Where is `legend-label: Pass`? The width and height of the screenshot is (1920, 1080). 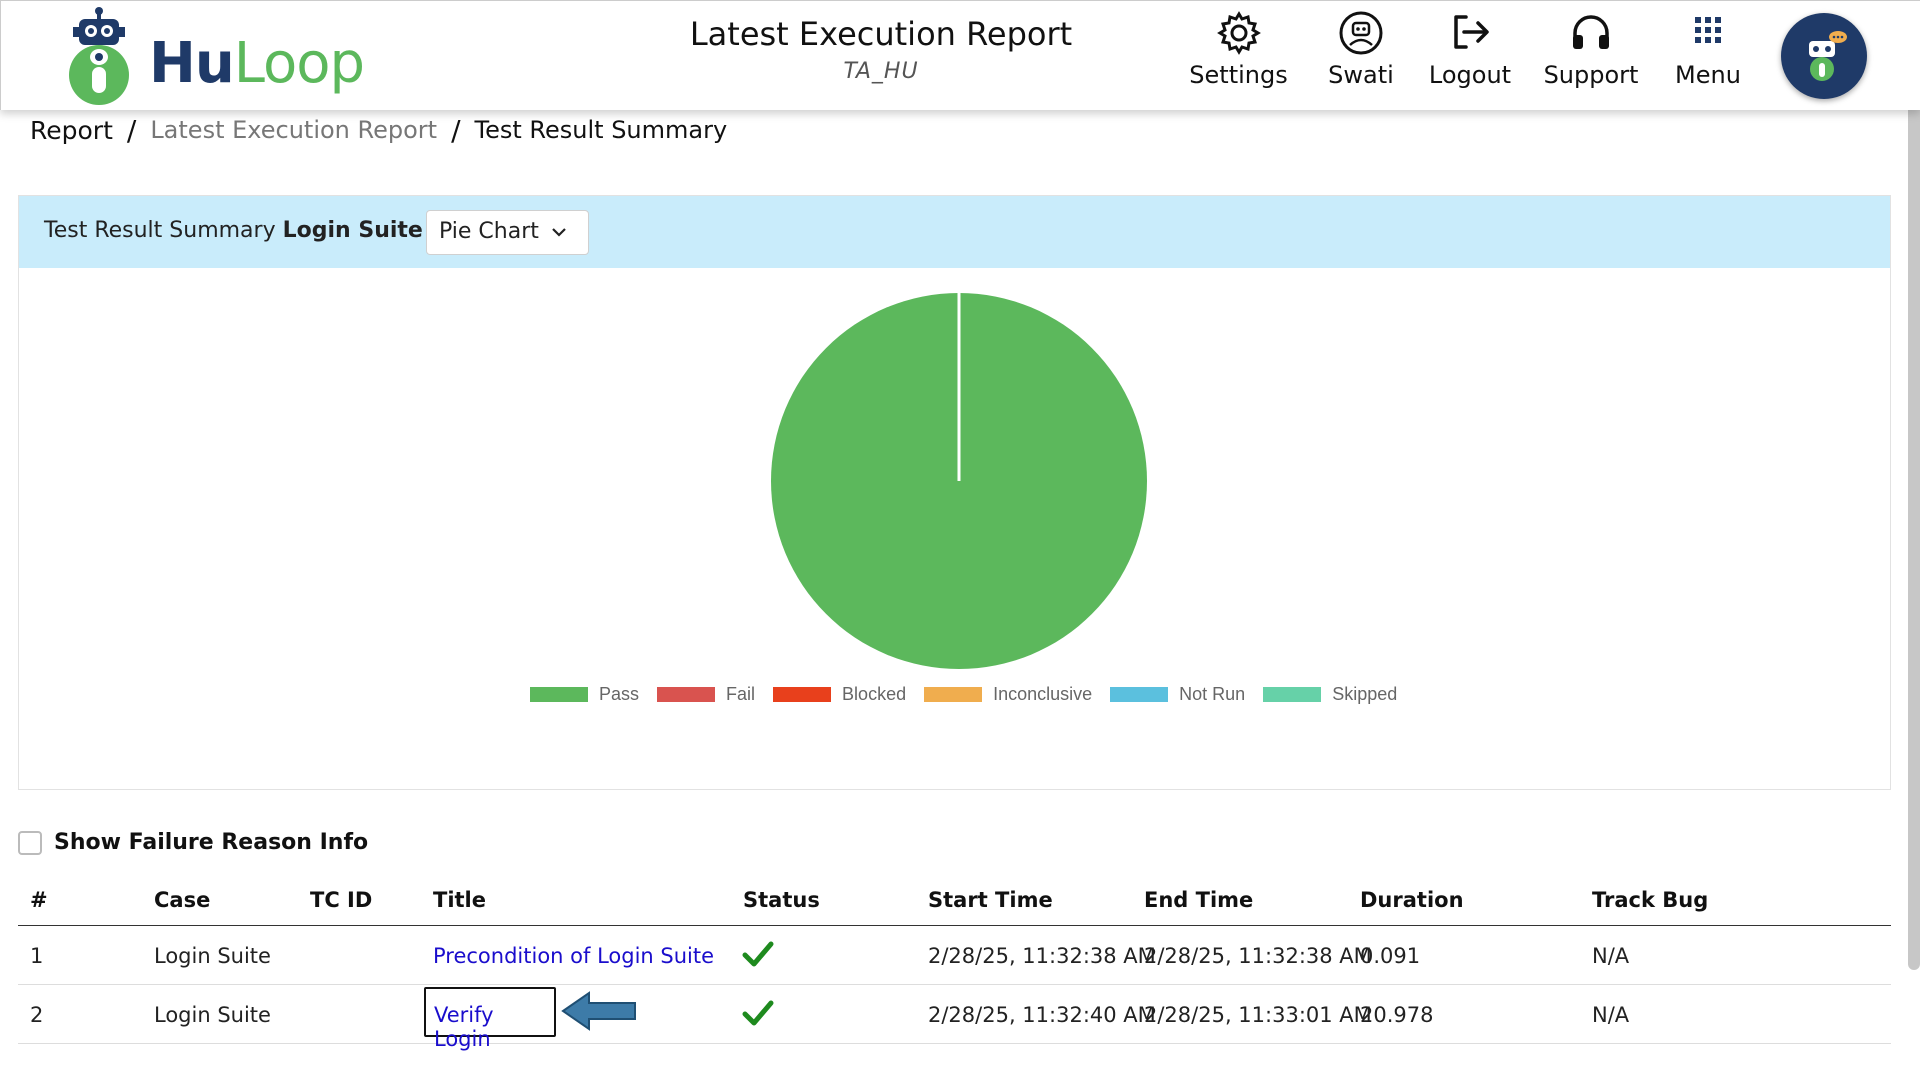 legend-label: Pass is located at coordinates (619, 693).